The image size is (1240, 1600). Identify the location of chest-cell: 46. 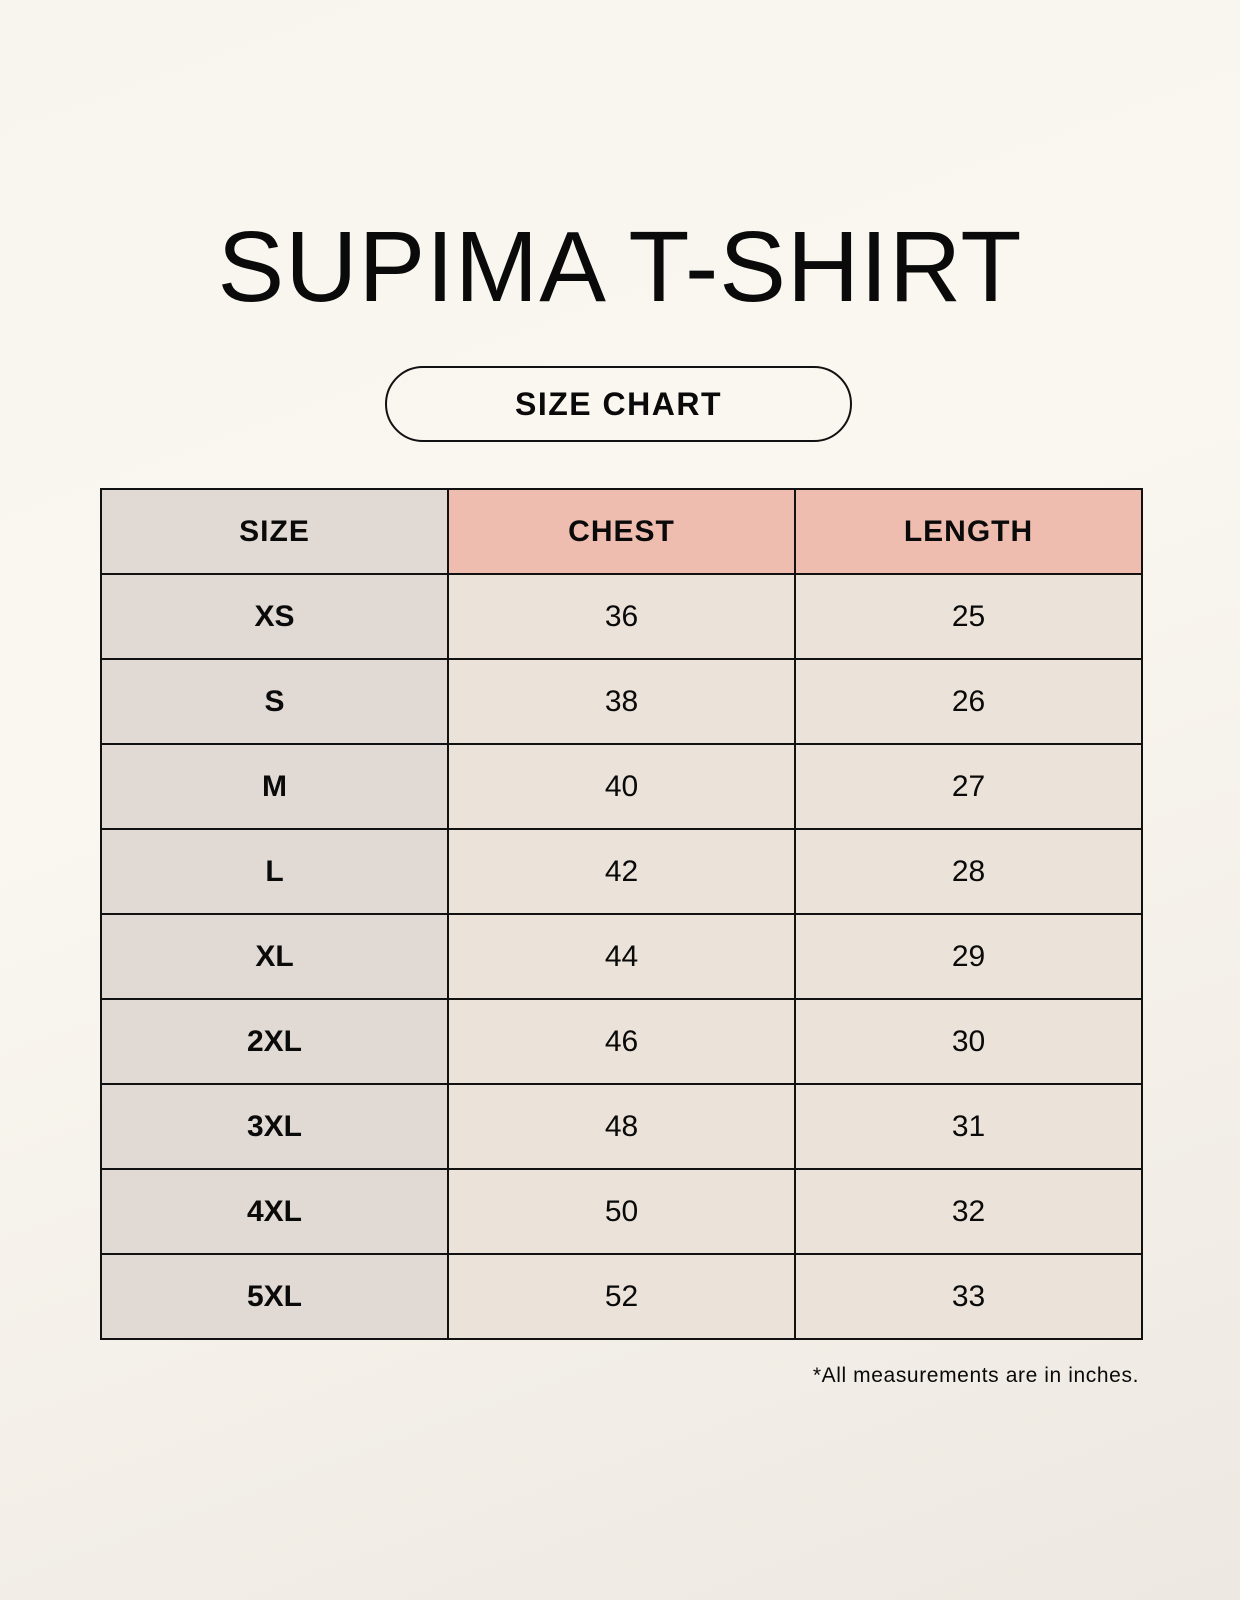
(621, 1041).